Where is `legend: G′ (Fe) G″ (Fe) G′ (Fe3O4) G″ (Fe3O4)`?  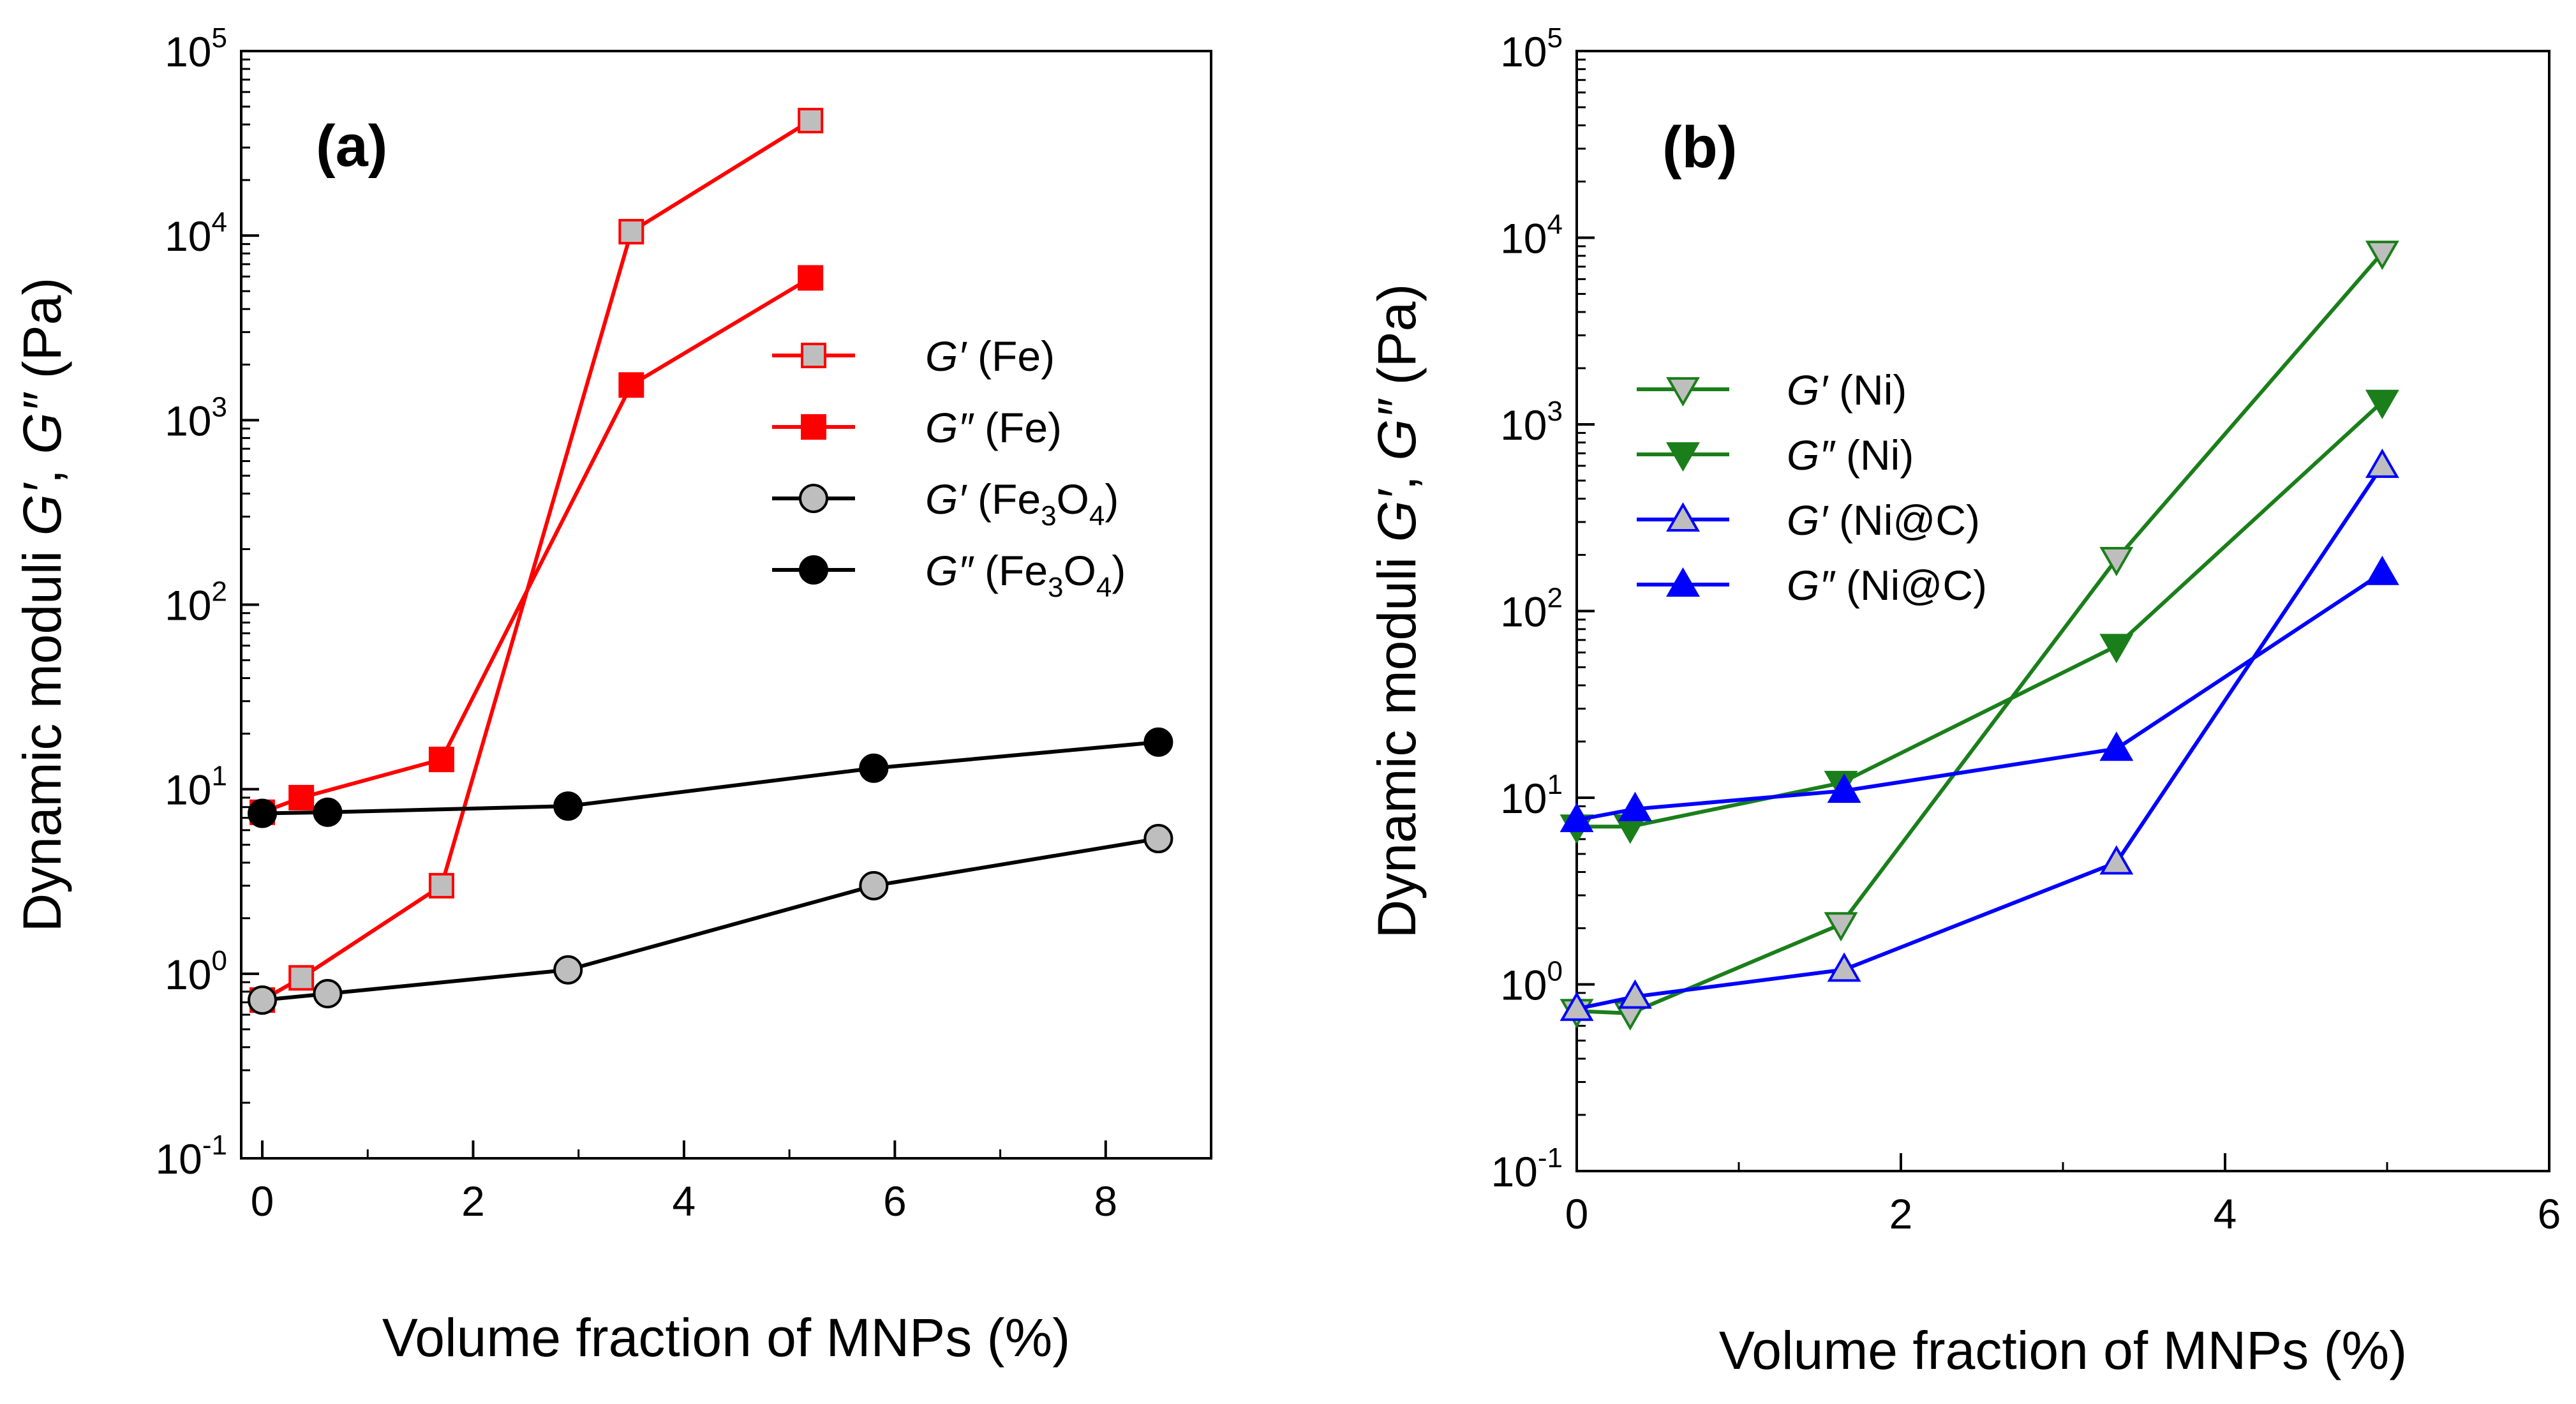
legend: G′ (Fe) G″ (Fe) G′ (Fe3O4) G″ (Fe3O4) is located at coordinates (949, 468).